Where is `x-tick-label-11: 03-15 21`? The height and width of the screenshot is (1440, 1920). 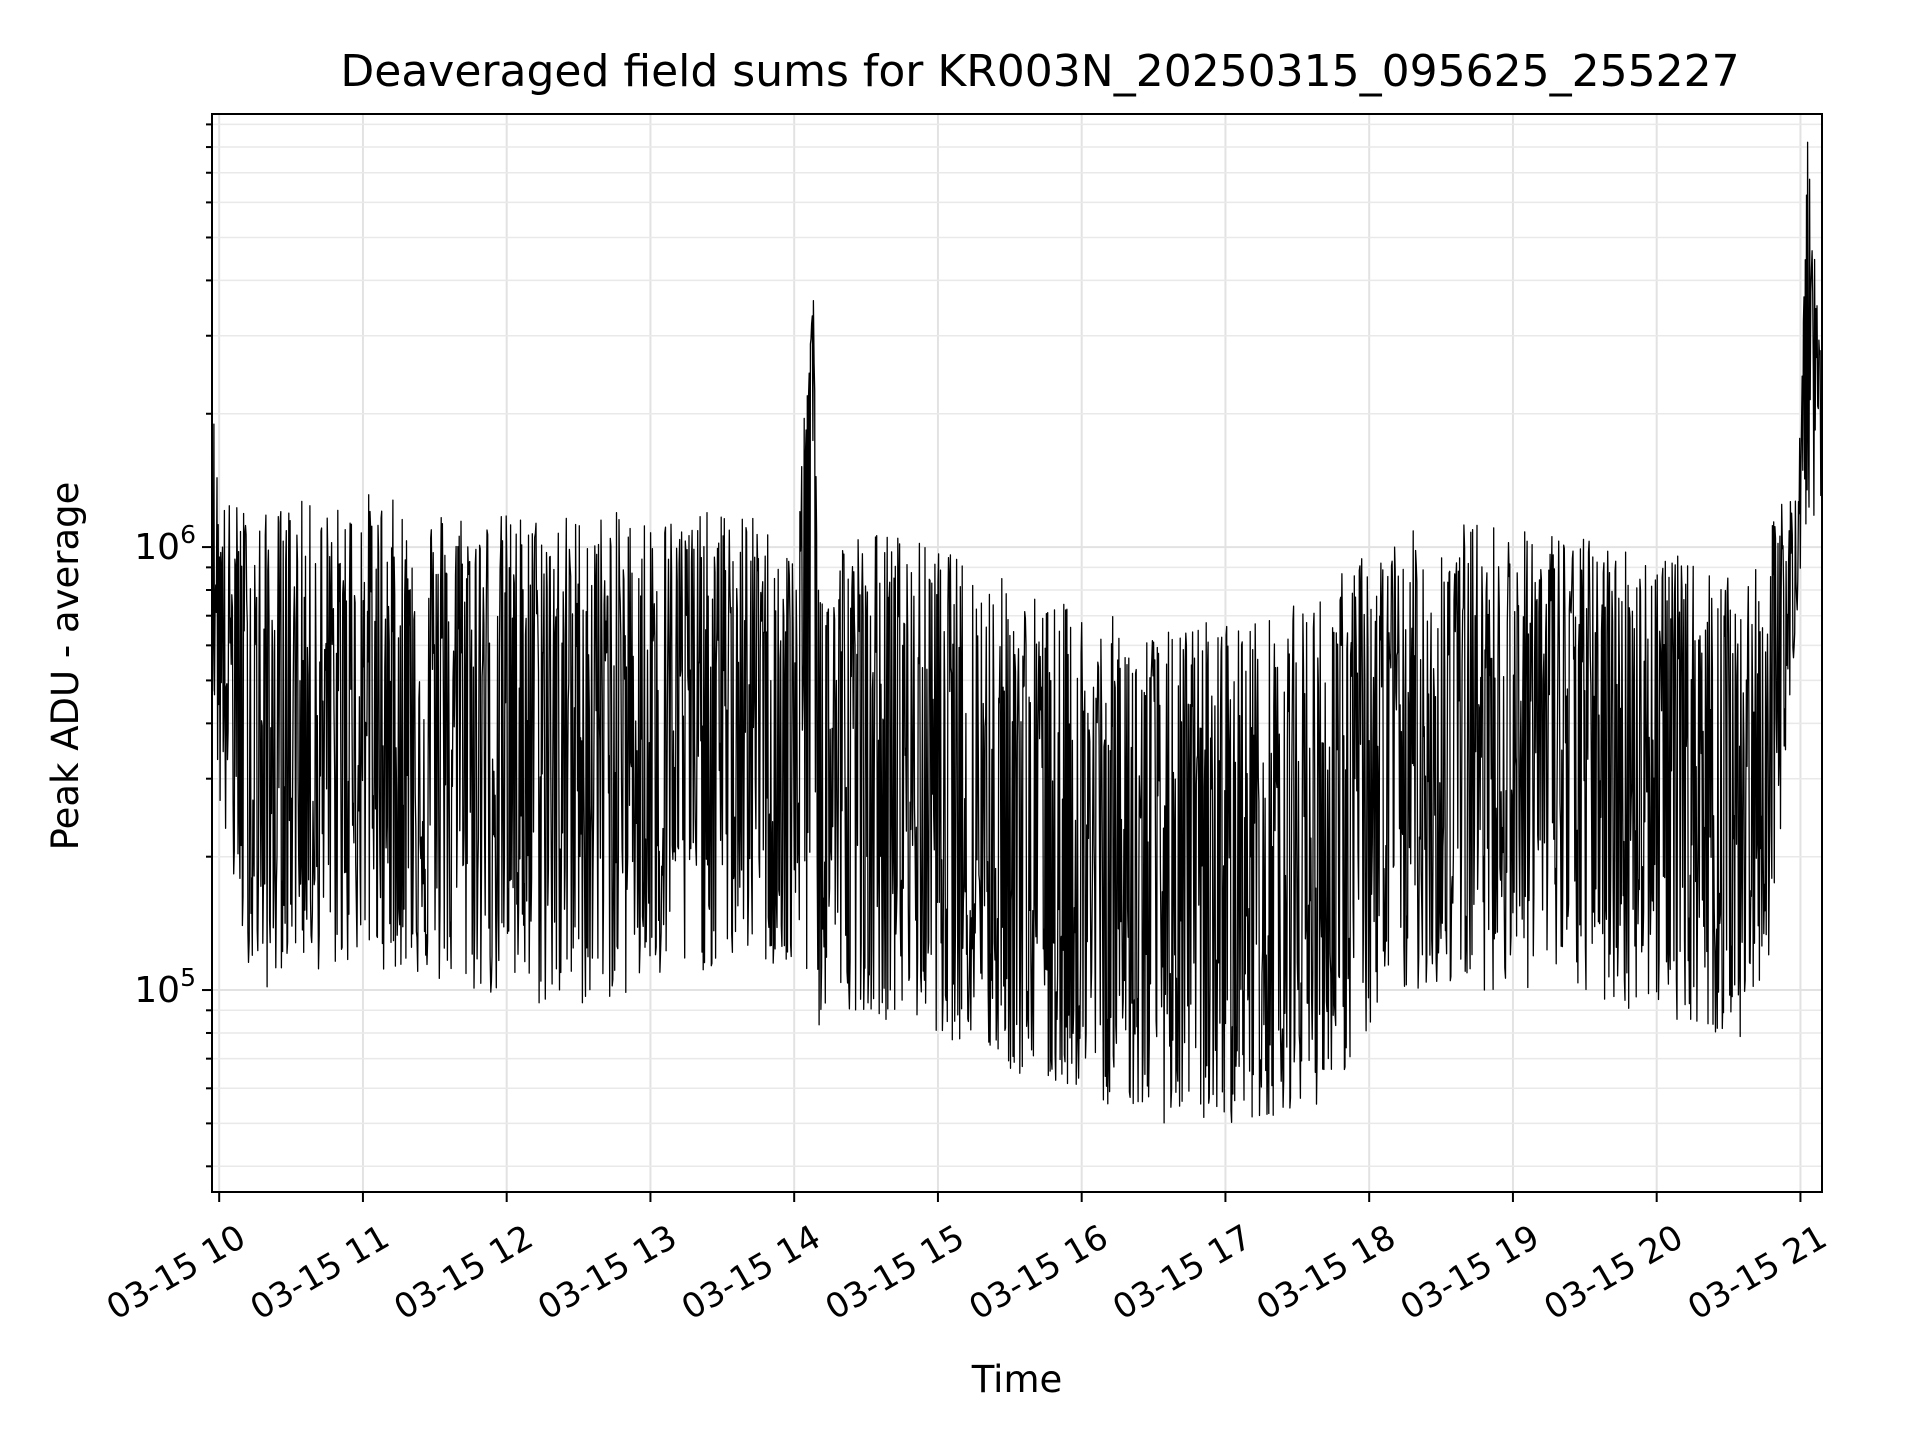 x-tick-label-11: 03-15 21 is located at coordinates (1757, 1272).